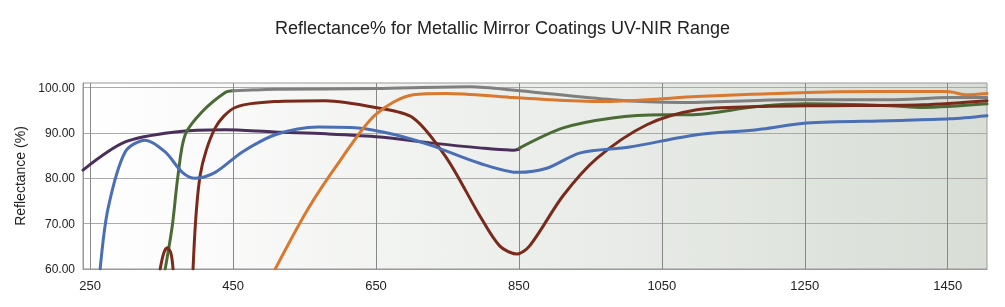  Describe the element at coordinates (90, 285) in the screenshot. I see `x-tick-label: 250` at that location.